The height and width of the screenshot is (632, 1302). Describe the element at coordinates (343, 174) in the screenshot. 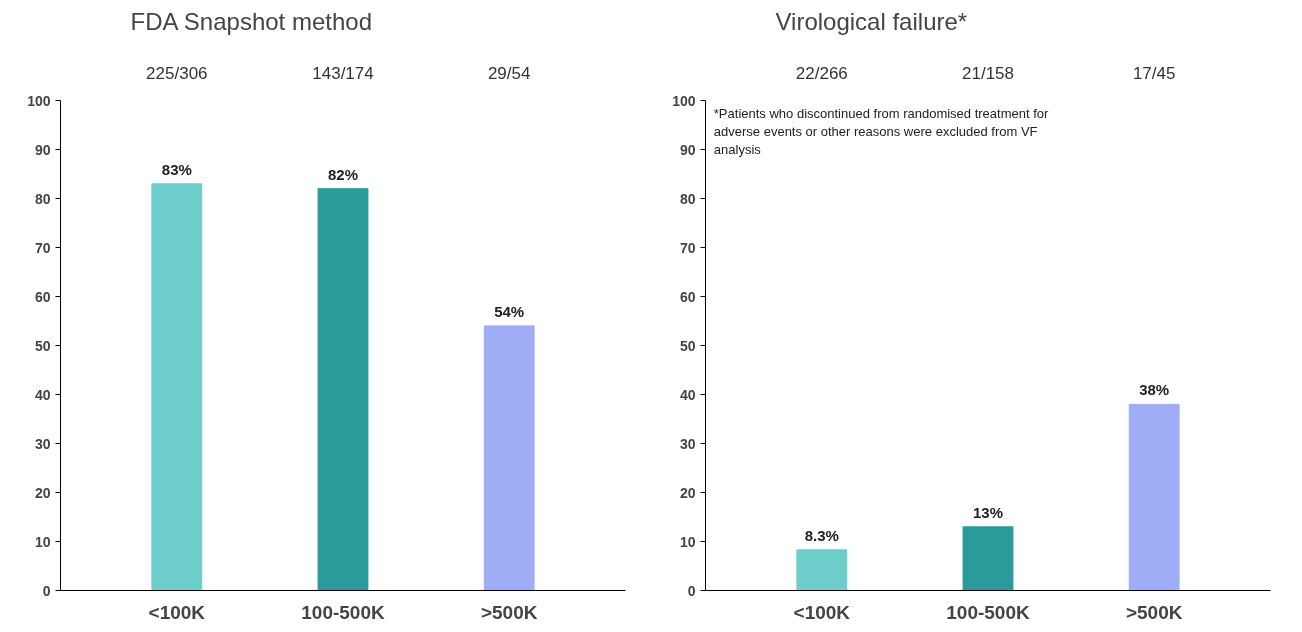

I see `data-label: 82%` at that location.